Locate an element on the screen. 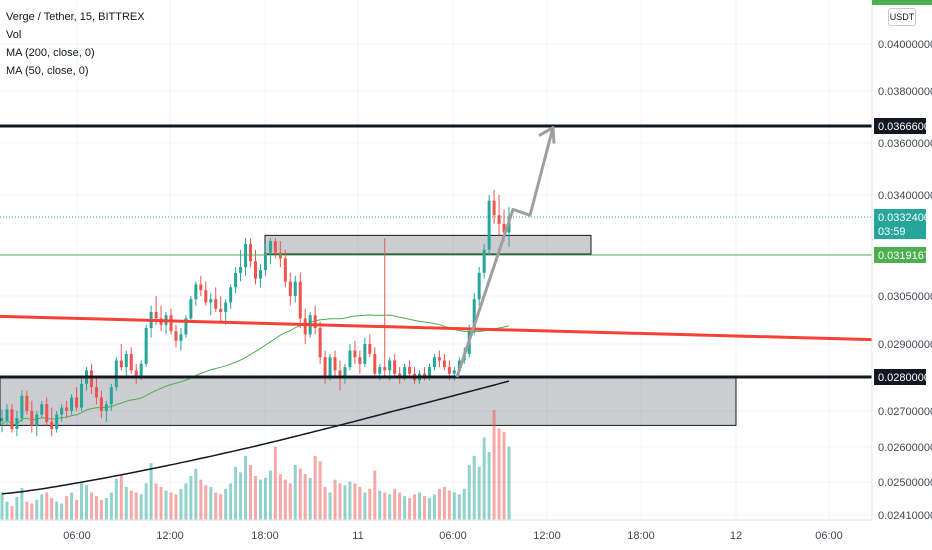 This screenshot has width=932, height=550. green-level-label: 0.03191679 is located at coordinates (905, 256).